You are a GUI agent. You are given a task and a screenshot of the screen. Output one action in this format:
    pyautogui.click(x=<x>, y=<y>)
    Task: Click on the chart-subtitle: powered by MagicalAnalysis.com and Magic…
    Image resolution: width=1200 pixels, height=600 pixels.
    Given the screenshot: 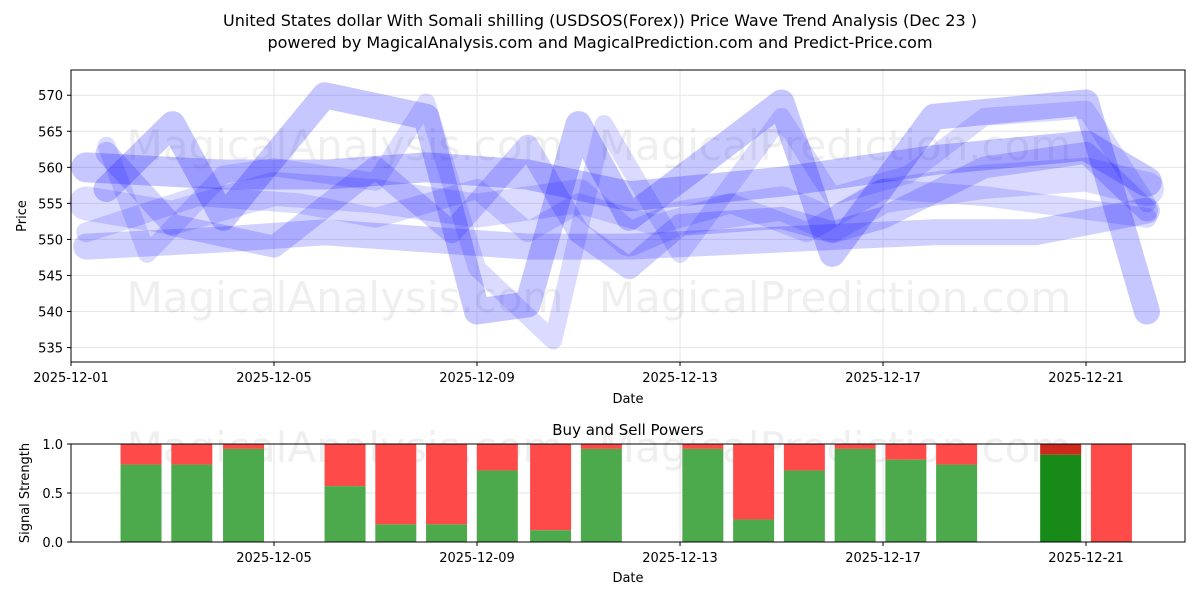 What is the action you would take?
    pyautogui.click(x=599, y=42)
    